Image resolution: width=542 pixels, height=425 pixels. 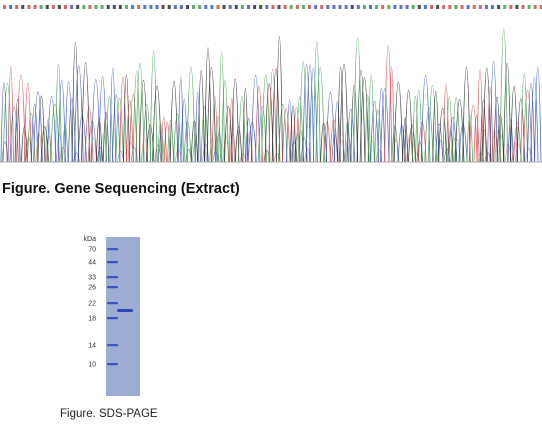 I want to click on sequence-letters, so click(x=272, y=7).